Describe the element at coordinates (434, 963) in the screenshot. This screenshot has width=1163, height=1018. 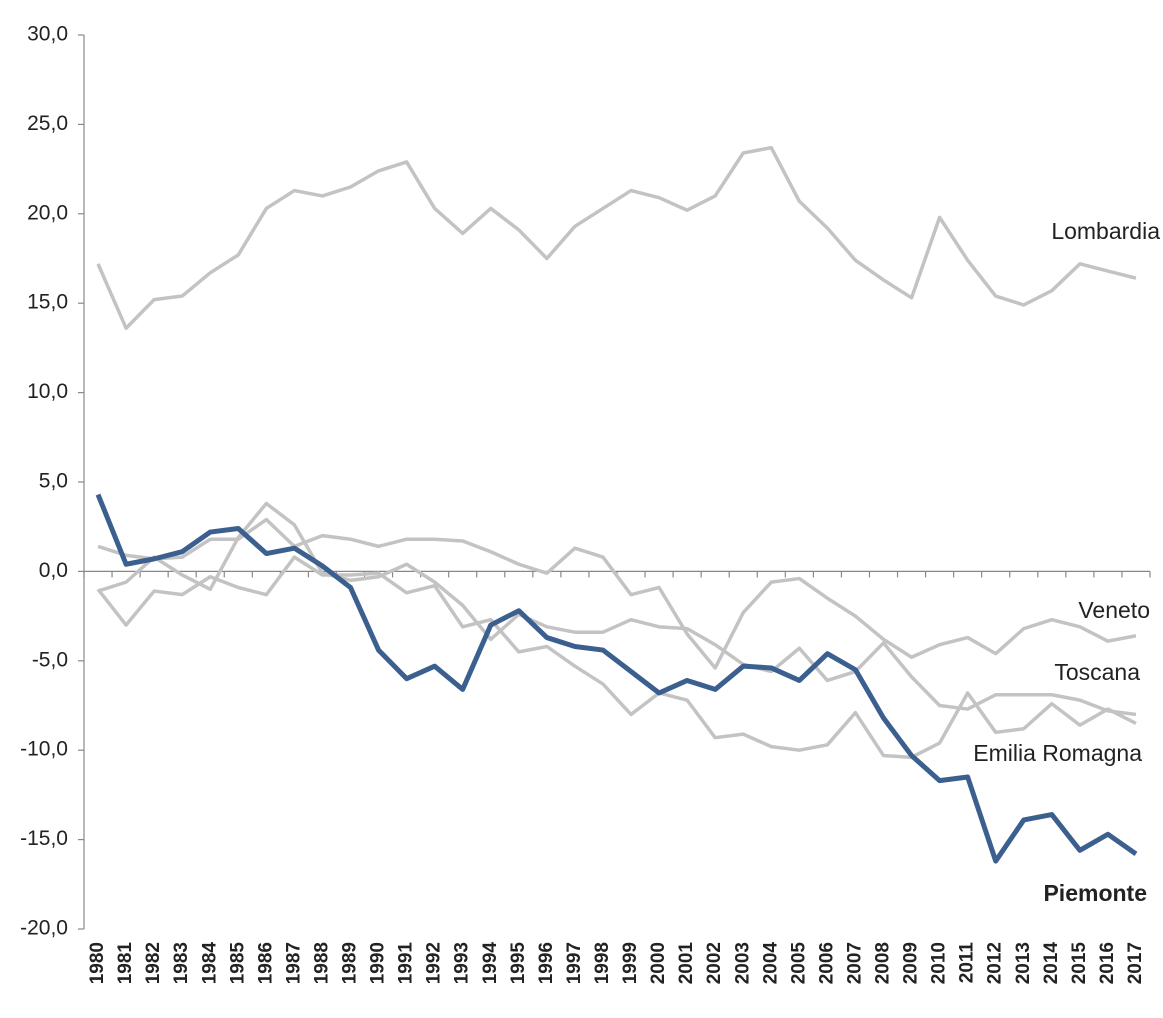
I see `x-tick-label: 1992` at that location.